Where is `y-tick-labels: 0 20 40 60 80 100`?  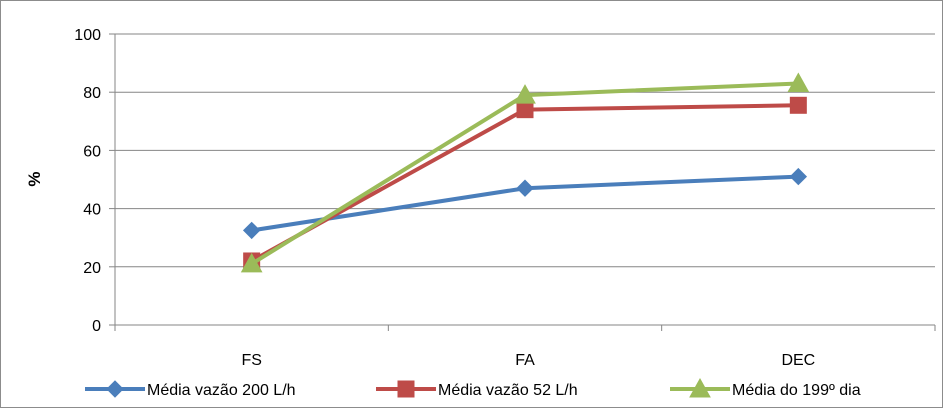 y-tick-labels: 0 20 40 60 80 100 is located at coordinates (87, 181).